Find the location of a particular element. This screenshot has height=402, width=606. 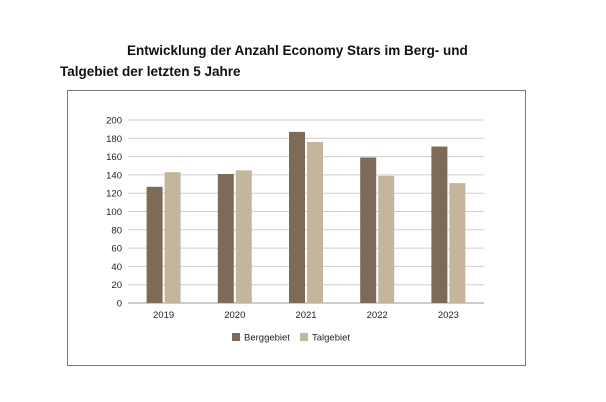

y-tick-label-0: 0 is located at coordinates (119, 304).